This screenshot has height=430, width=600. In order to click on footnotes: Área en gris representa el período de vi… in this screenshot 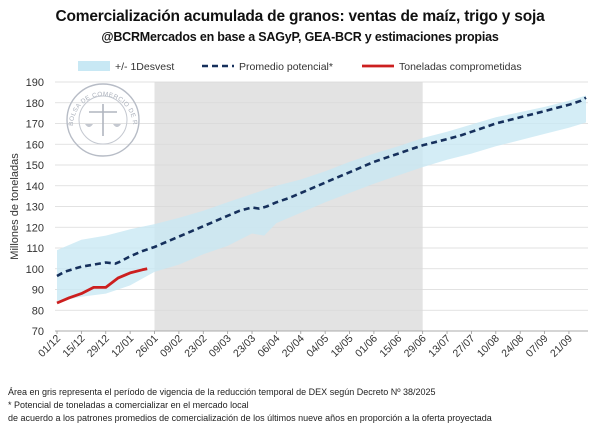, I will do `click(250, 405)`.